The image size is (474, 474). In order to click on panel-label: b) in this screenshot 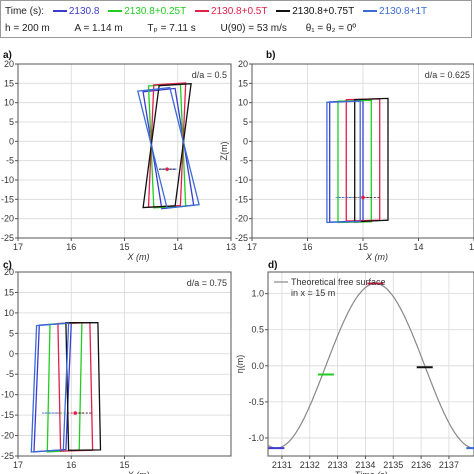, I will do `click(270, 55)`.